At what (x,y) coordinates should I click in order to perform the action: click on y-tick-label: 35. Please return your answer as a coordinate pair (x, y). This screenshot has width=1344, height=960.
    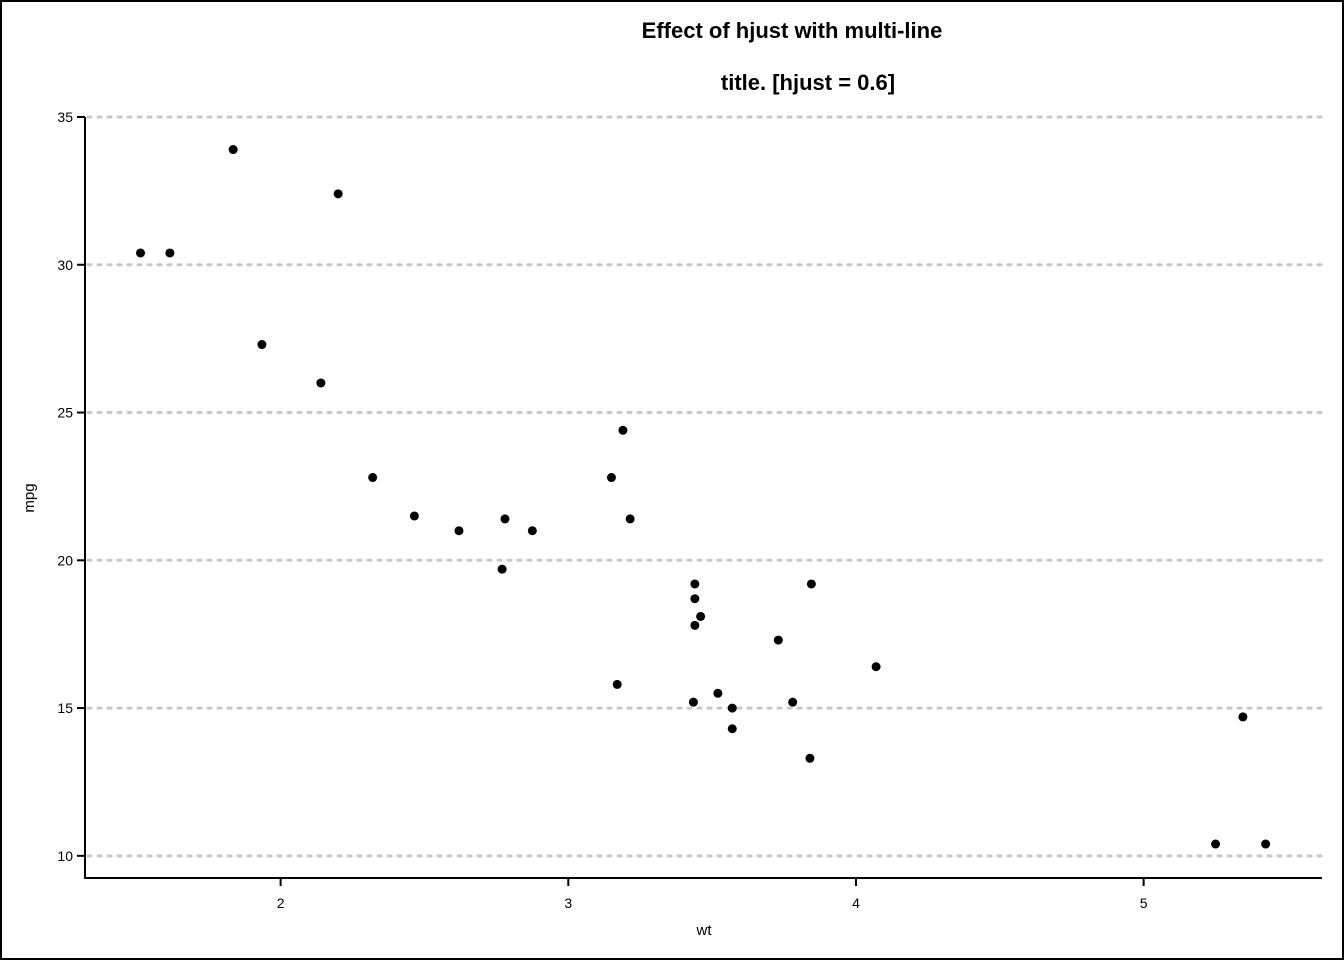
    Looking at the image, I should click on (65, 117).